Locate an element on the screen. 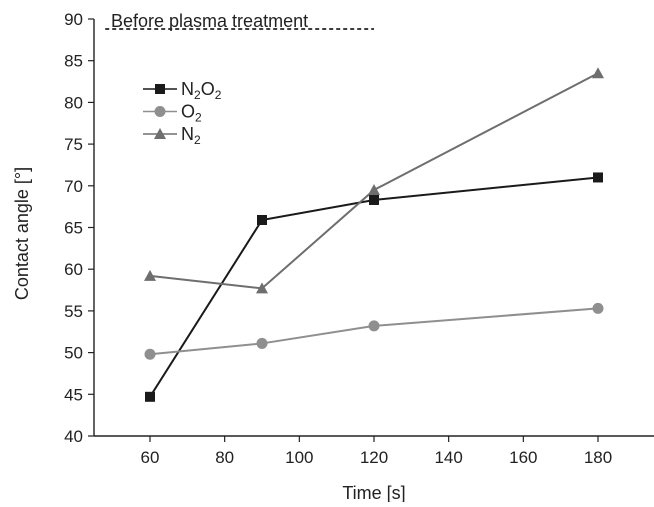  legend-marker-N2 is located at coordinates (160, 133).